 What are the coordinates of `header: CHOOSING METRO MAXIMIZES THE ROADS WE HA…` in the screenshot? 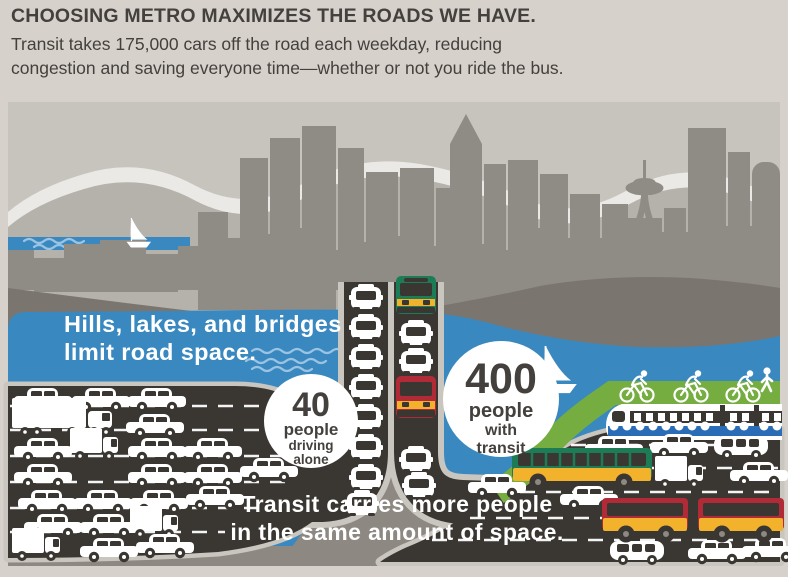 It's located at (381, 43).